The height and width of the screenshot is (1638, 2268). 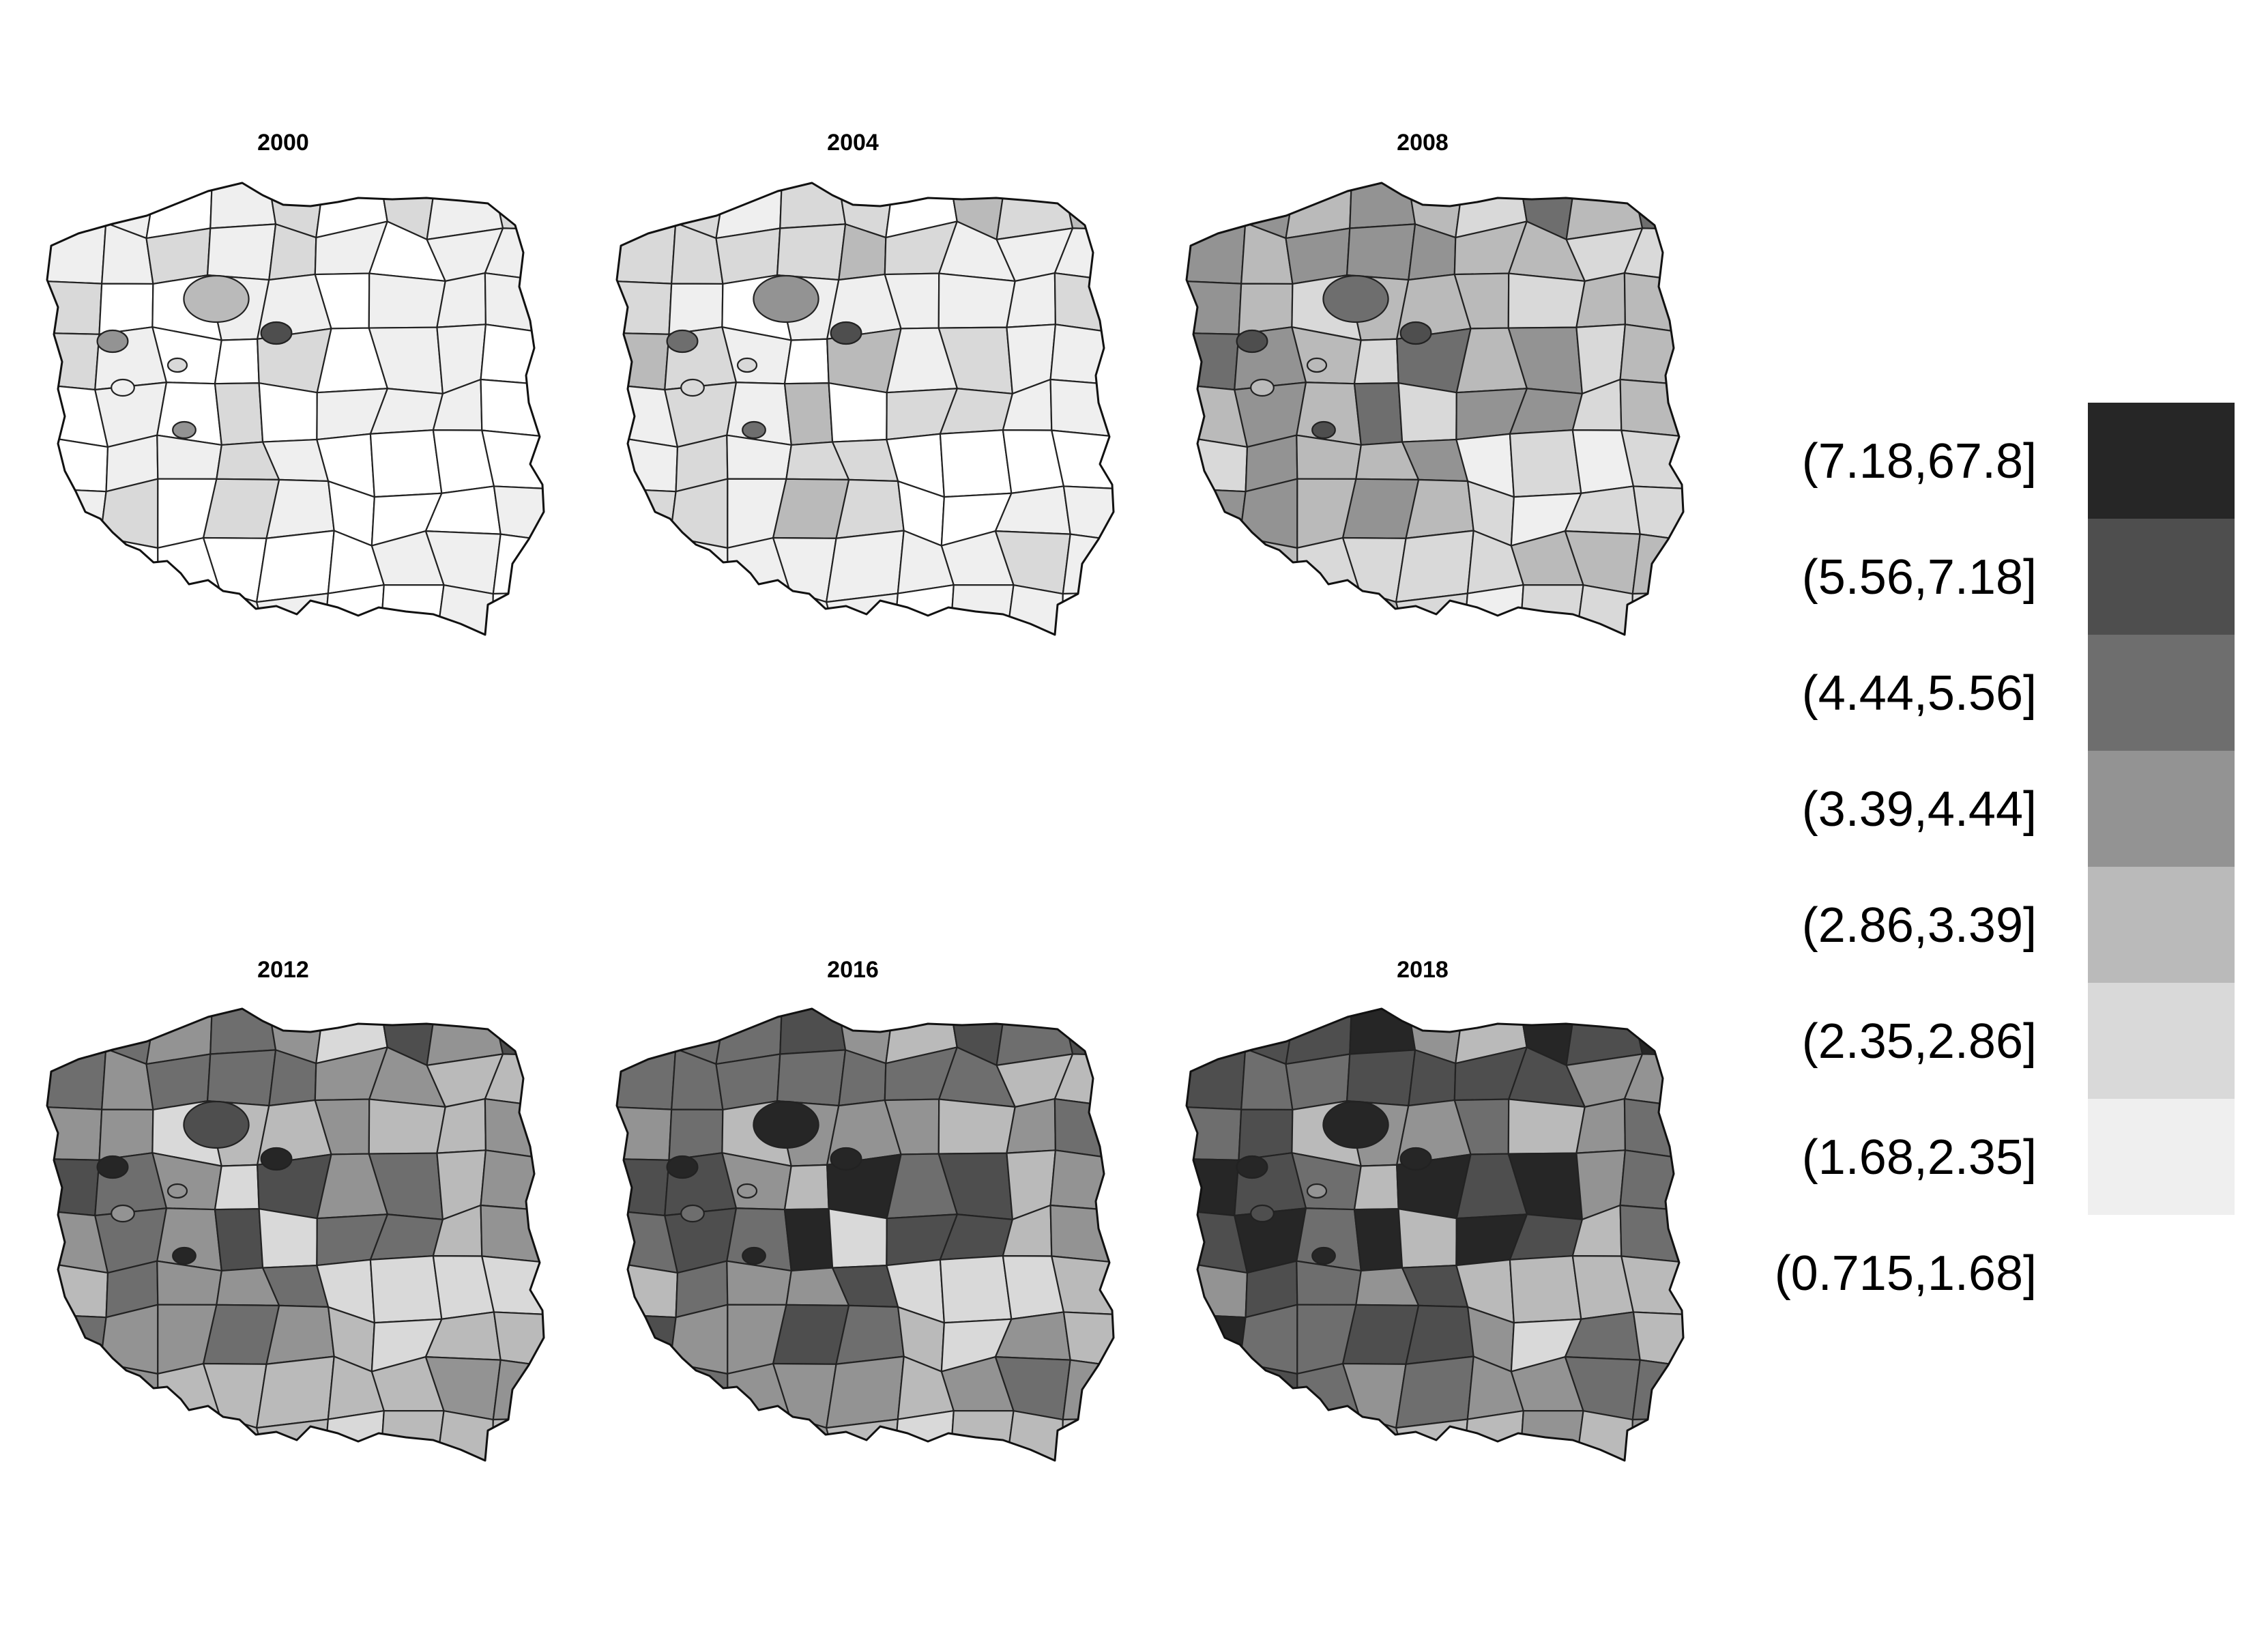 I want to click on legend-label-5: (2.86,3.39], so click(x=1919, y=925).